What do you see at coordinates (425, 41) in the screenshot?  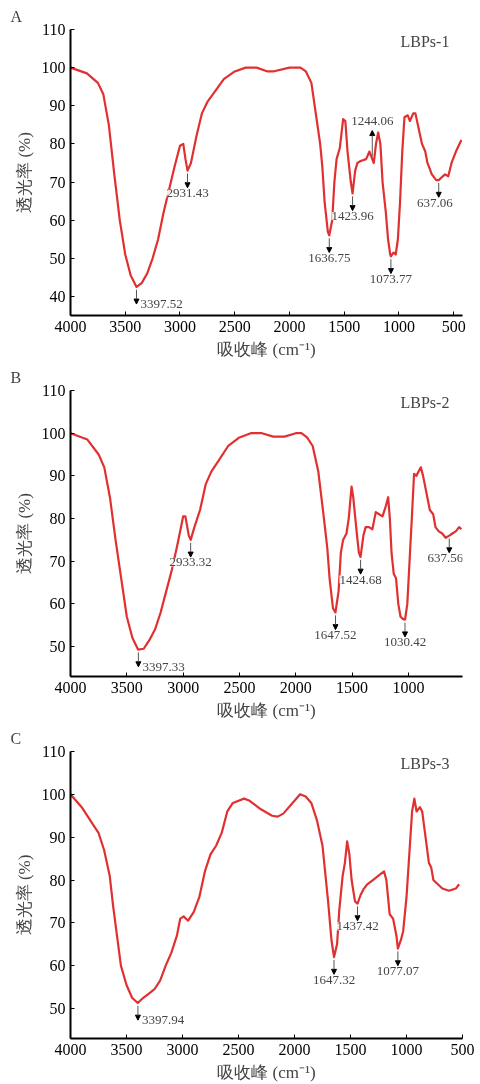 I see `annotation: LBPs-1` at bounding box center [425, 41].